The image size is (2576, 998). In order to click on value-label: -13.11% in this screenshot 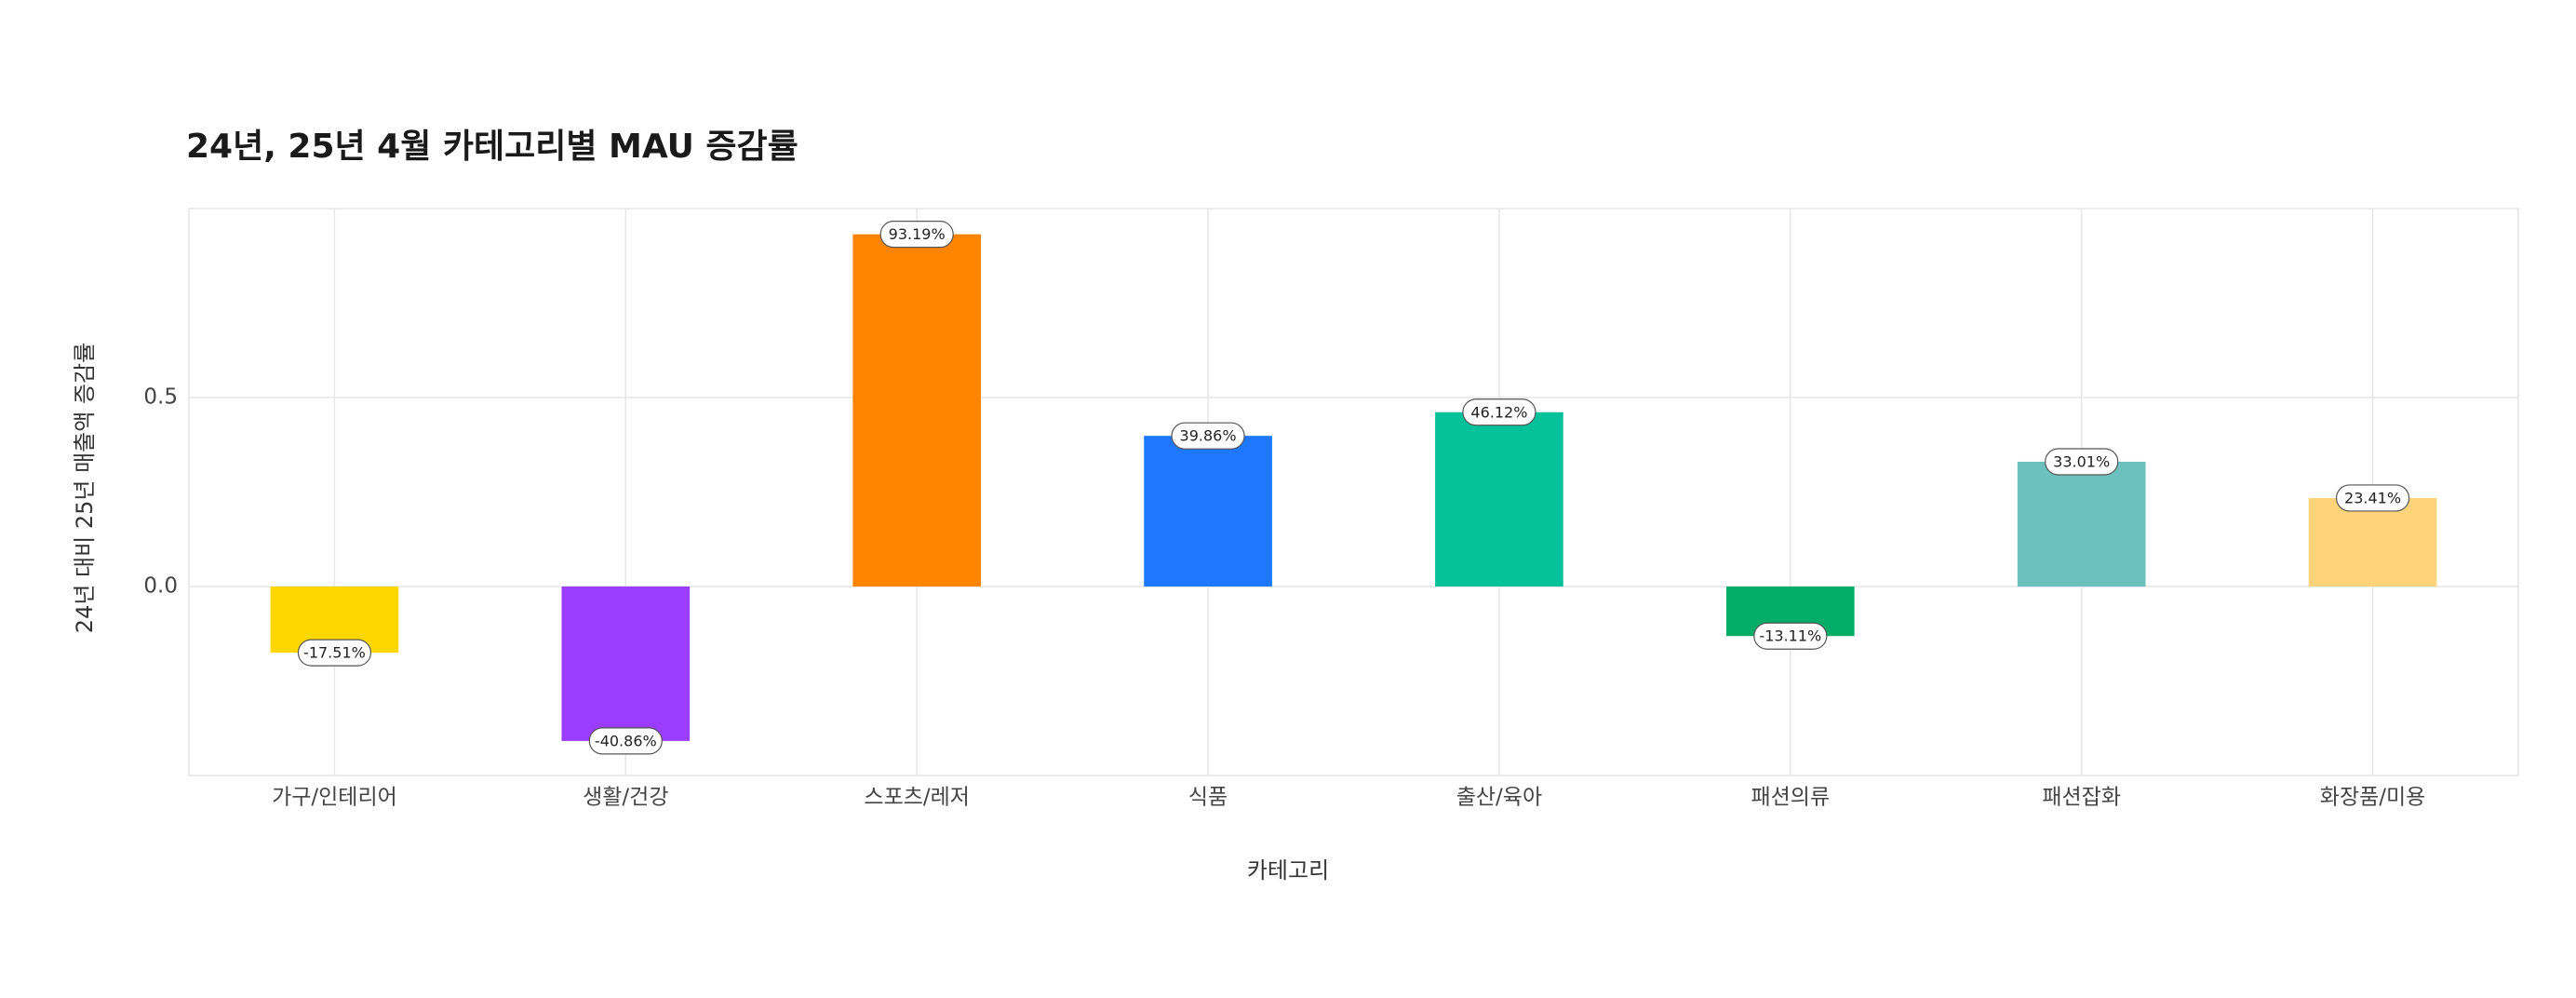, I will do `click(1790, 636)`.